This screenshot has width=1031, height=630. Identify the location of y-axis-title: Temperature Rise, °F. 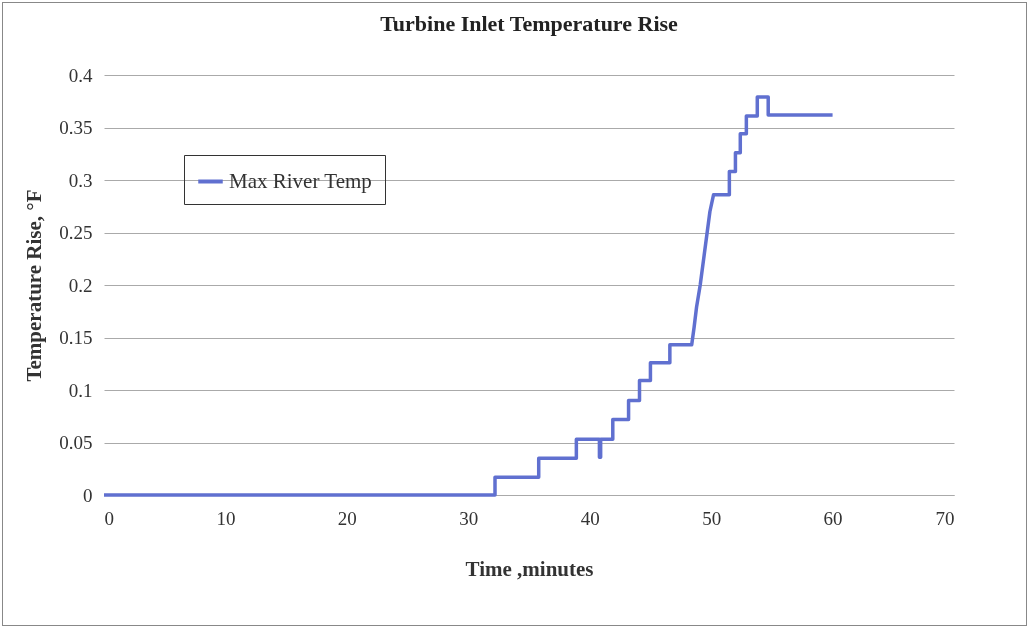
(34, 285).